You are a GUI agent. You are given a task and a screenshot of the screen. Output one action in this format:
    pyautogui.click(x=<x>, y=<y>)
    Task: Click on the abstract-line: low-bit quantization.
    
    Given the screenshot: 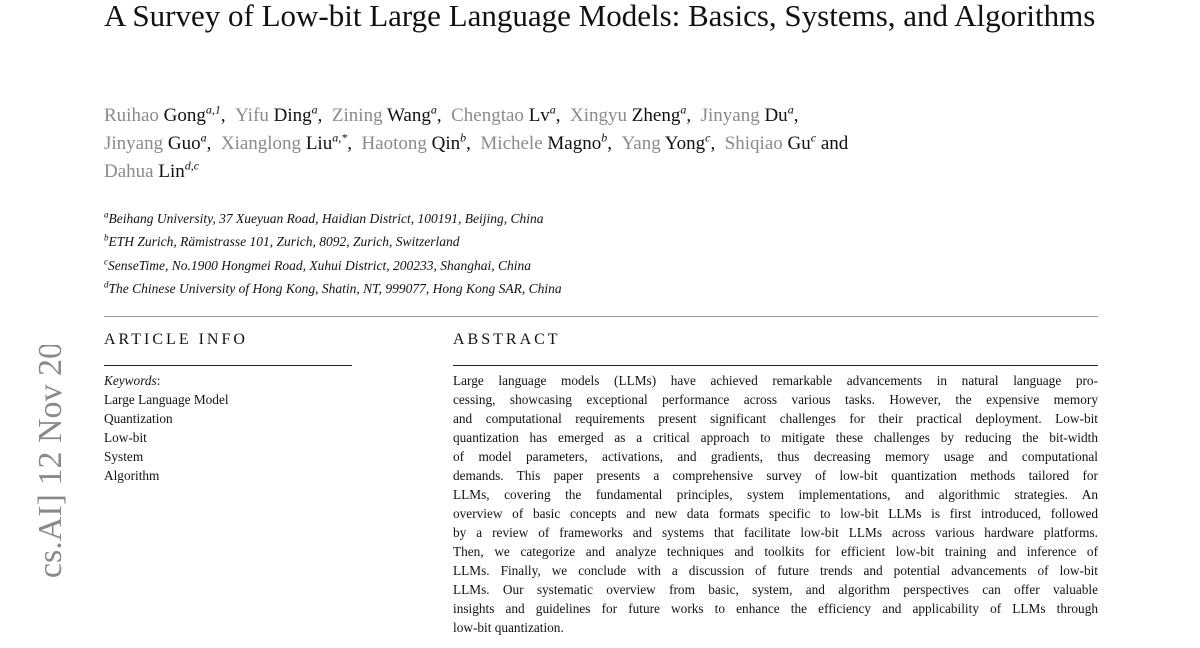 What is the action you would take?
    pyautogui.click(x=508, y=627)
    